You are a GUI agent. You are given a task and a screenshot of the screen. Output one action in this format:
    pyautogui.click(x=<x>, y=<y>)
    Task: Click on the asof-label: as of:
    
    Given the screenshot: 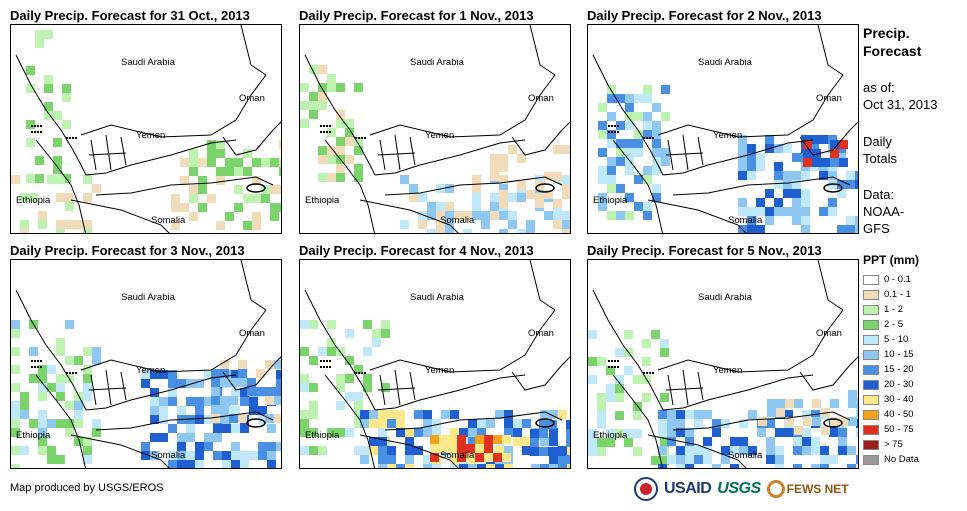 What is the action you would take?
    pyautogui.click(x=879, y=87)
    